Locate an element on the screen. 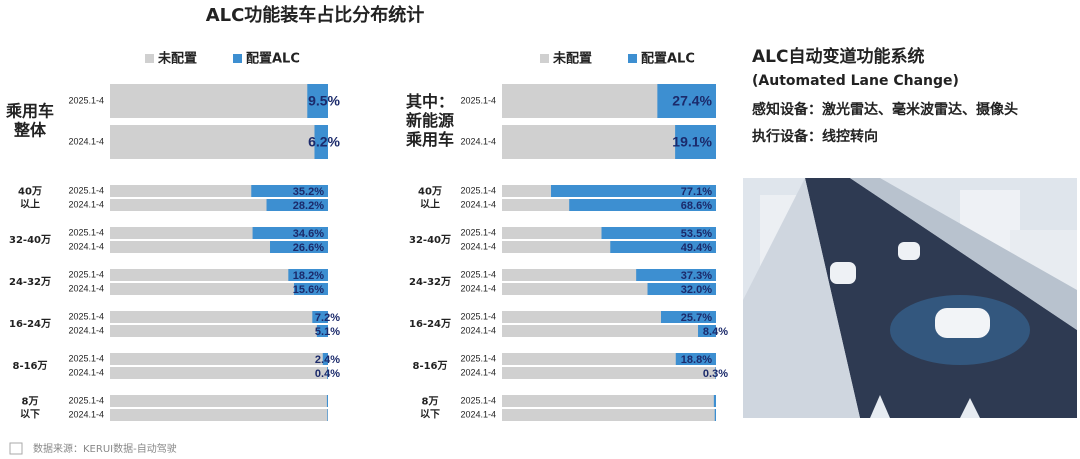 Image resolution: width=1080 pixels, height=459 pixels. info-line: 感知设备：激光雷达、毫米波雷达、摄像头 is located at coordinates (885, 109).